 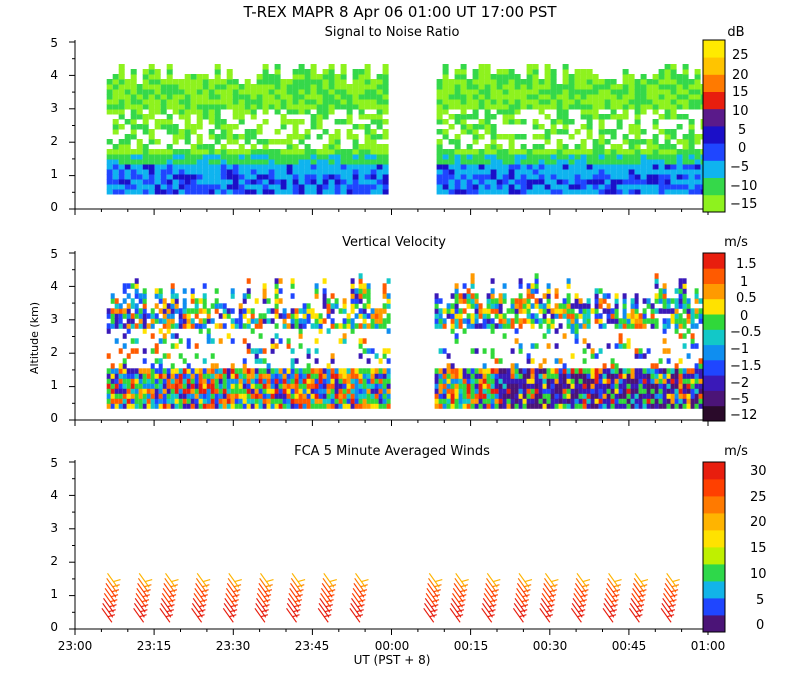 I want to click on wind-barb-stack, so click(x=638, y=597).